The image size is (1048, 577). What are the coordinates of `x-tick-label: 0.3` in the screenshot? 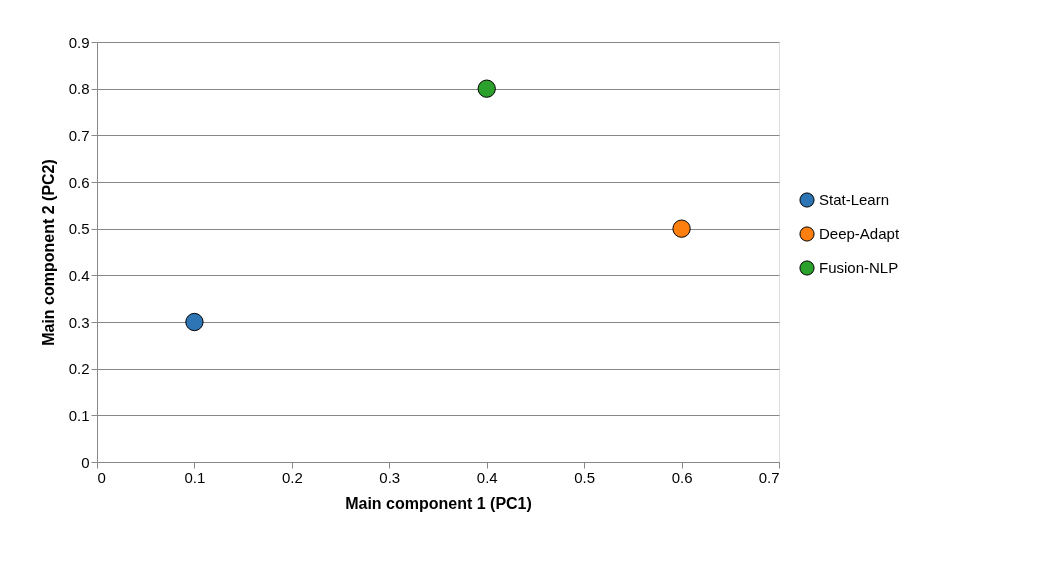 It's located at (390, 477).